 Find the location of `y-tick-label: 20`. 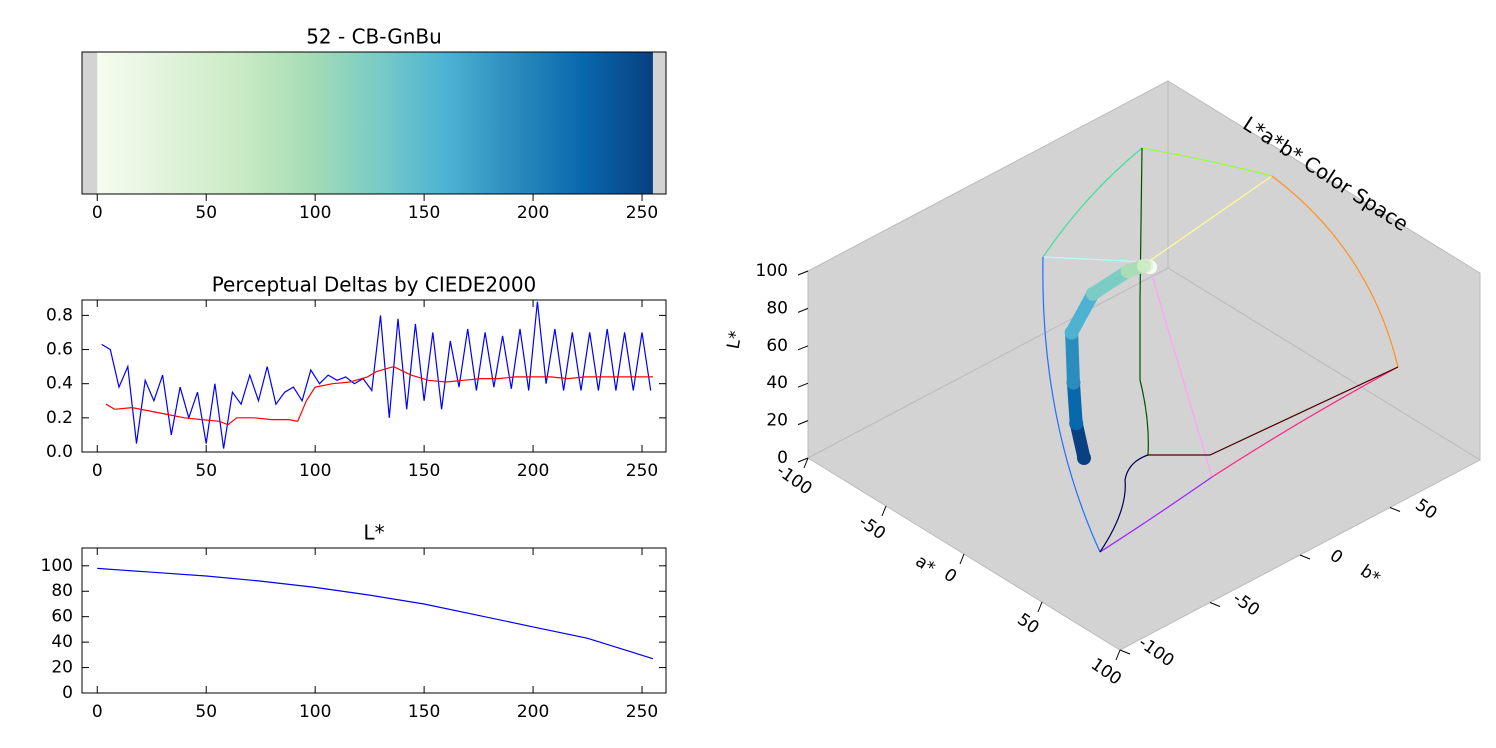

y-tick-label: 20 is located at coordinates (62, 668).